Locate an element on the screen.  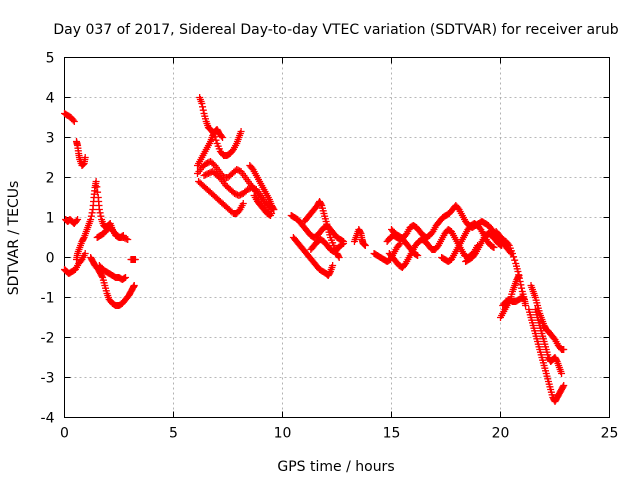
y-axis-label: SDTVAR / TECUs is located at coordinates (14, 238).